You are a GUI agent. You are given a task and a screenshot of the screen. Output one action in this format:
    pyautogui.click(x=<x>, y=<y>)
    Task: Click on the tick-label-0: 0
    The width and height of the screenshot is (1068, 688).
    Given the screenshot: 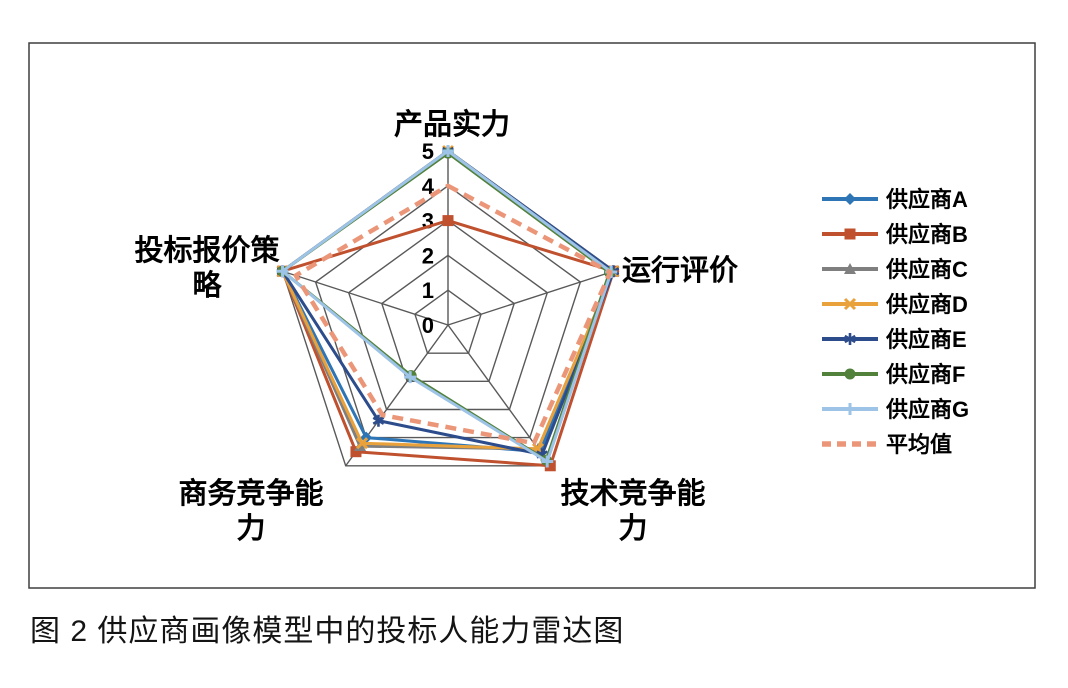 What is the action you would take?
    pyautogui.click(x=428, y=325)
    